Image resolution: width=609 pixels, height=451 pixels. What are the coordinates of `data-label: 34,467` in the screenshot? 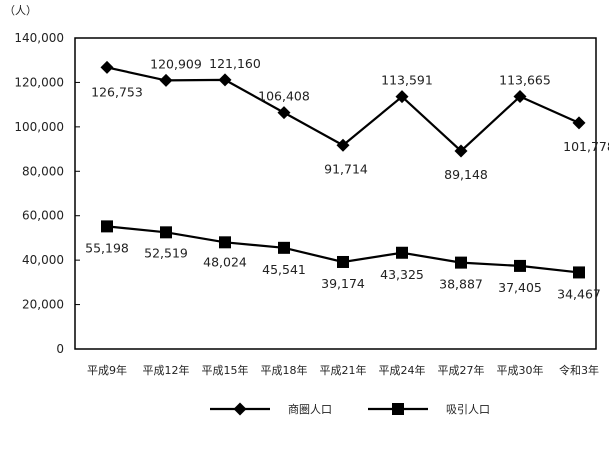 It's located at (579, 293).